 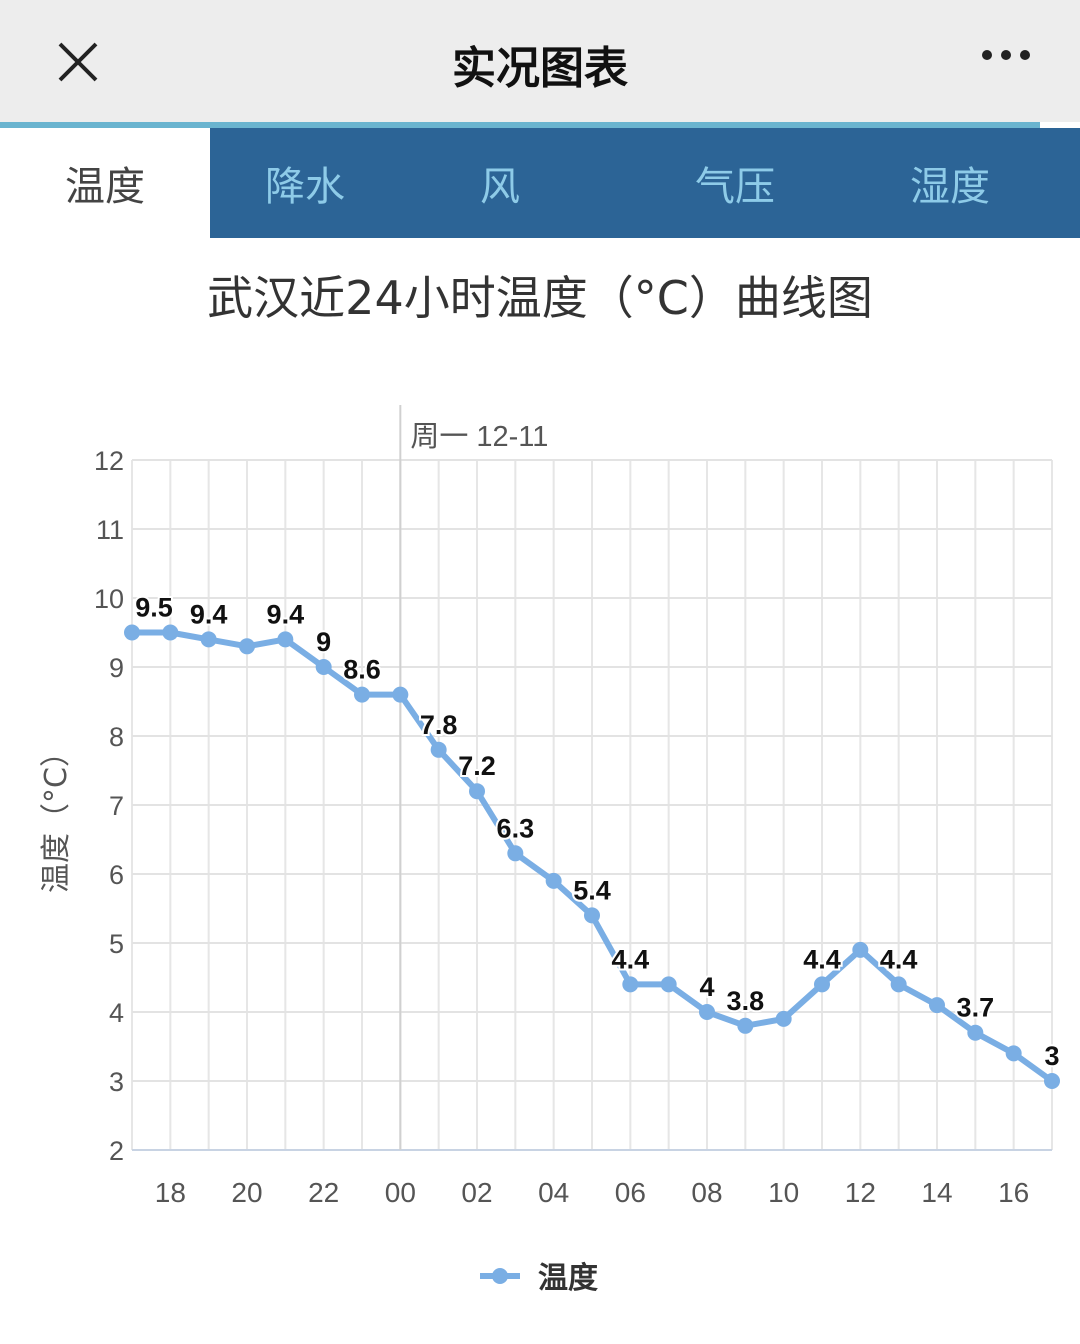 What do you see at coordinates (116, 737) in the screenshot?
I see `y-tick-label: 8` at bounding box center [116, 737].